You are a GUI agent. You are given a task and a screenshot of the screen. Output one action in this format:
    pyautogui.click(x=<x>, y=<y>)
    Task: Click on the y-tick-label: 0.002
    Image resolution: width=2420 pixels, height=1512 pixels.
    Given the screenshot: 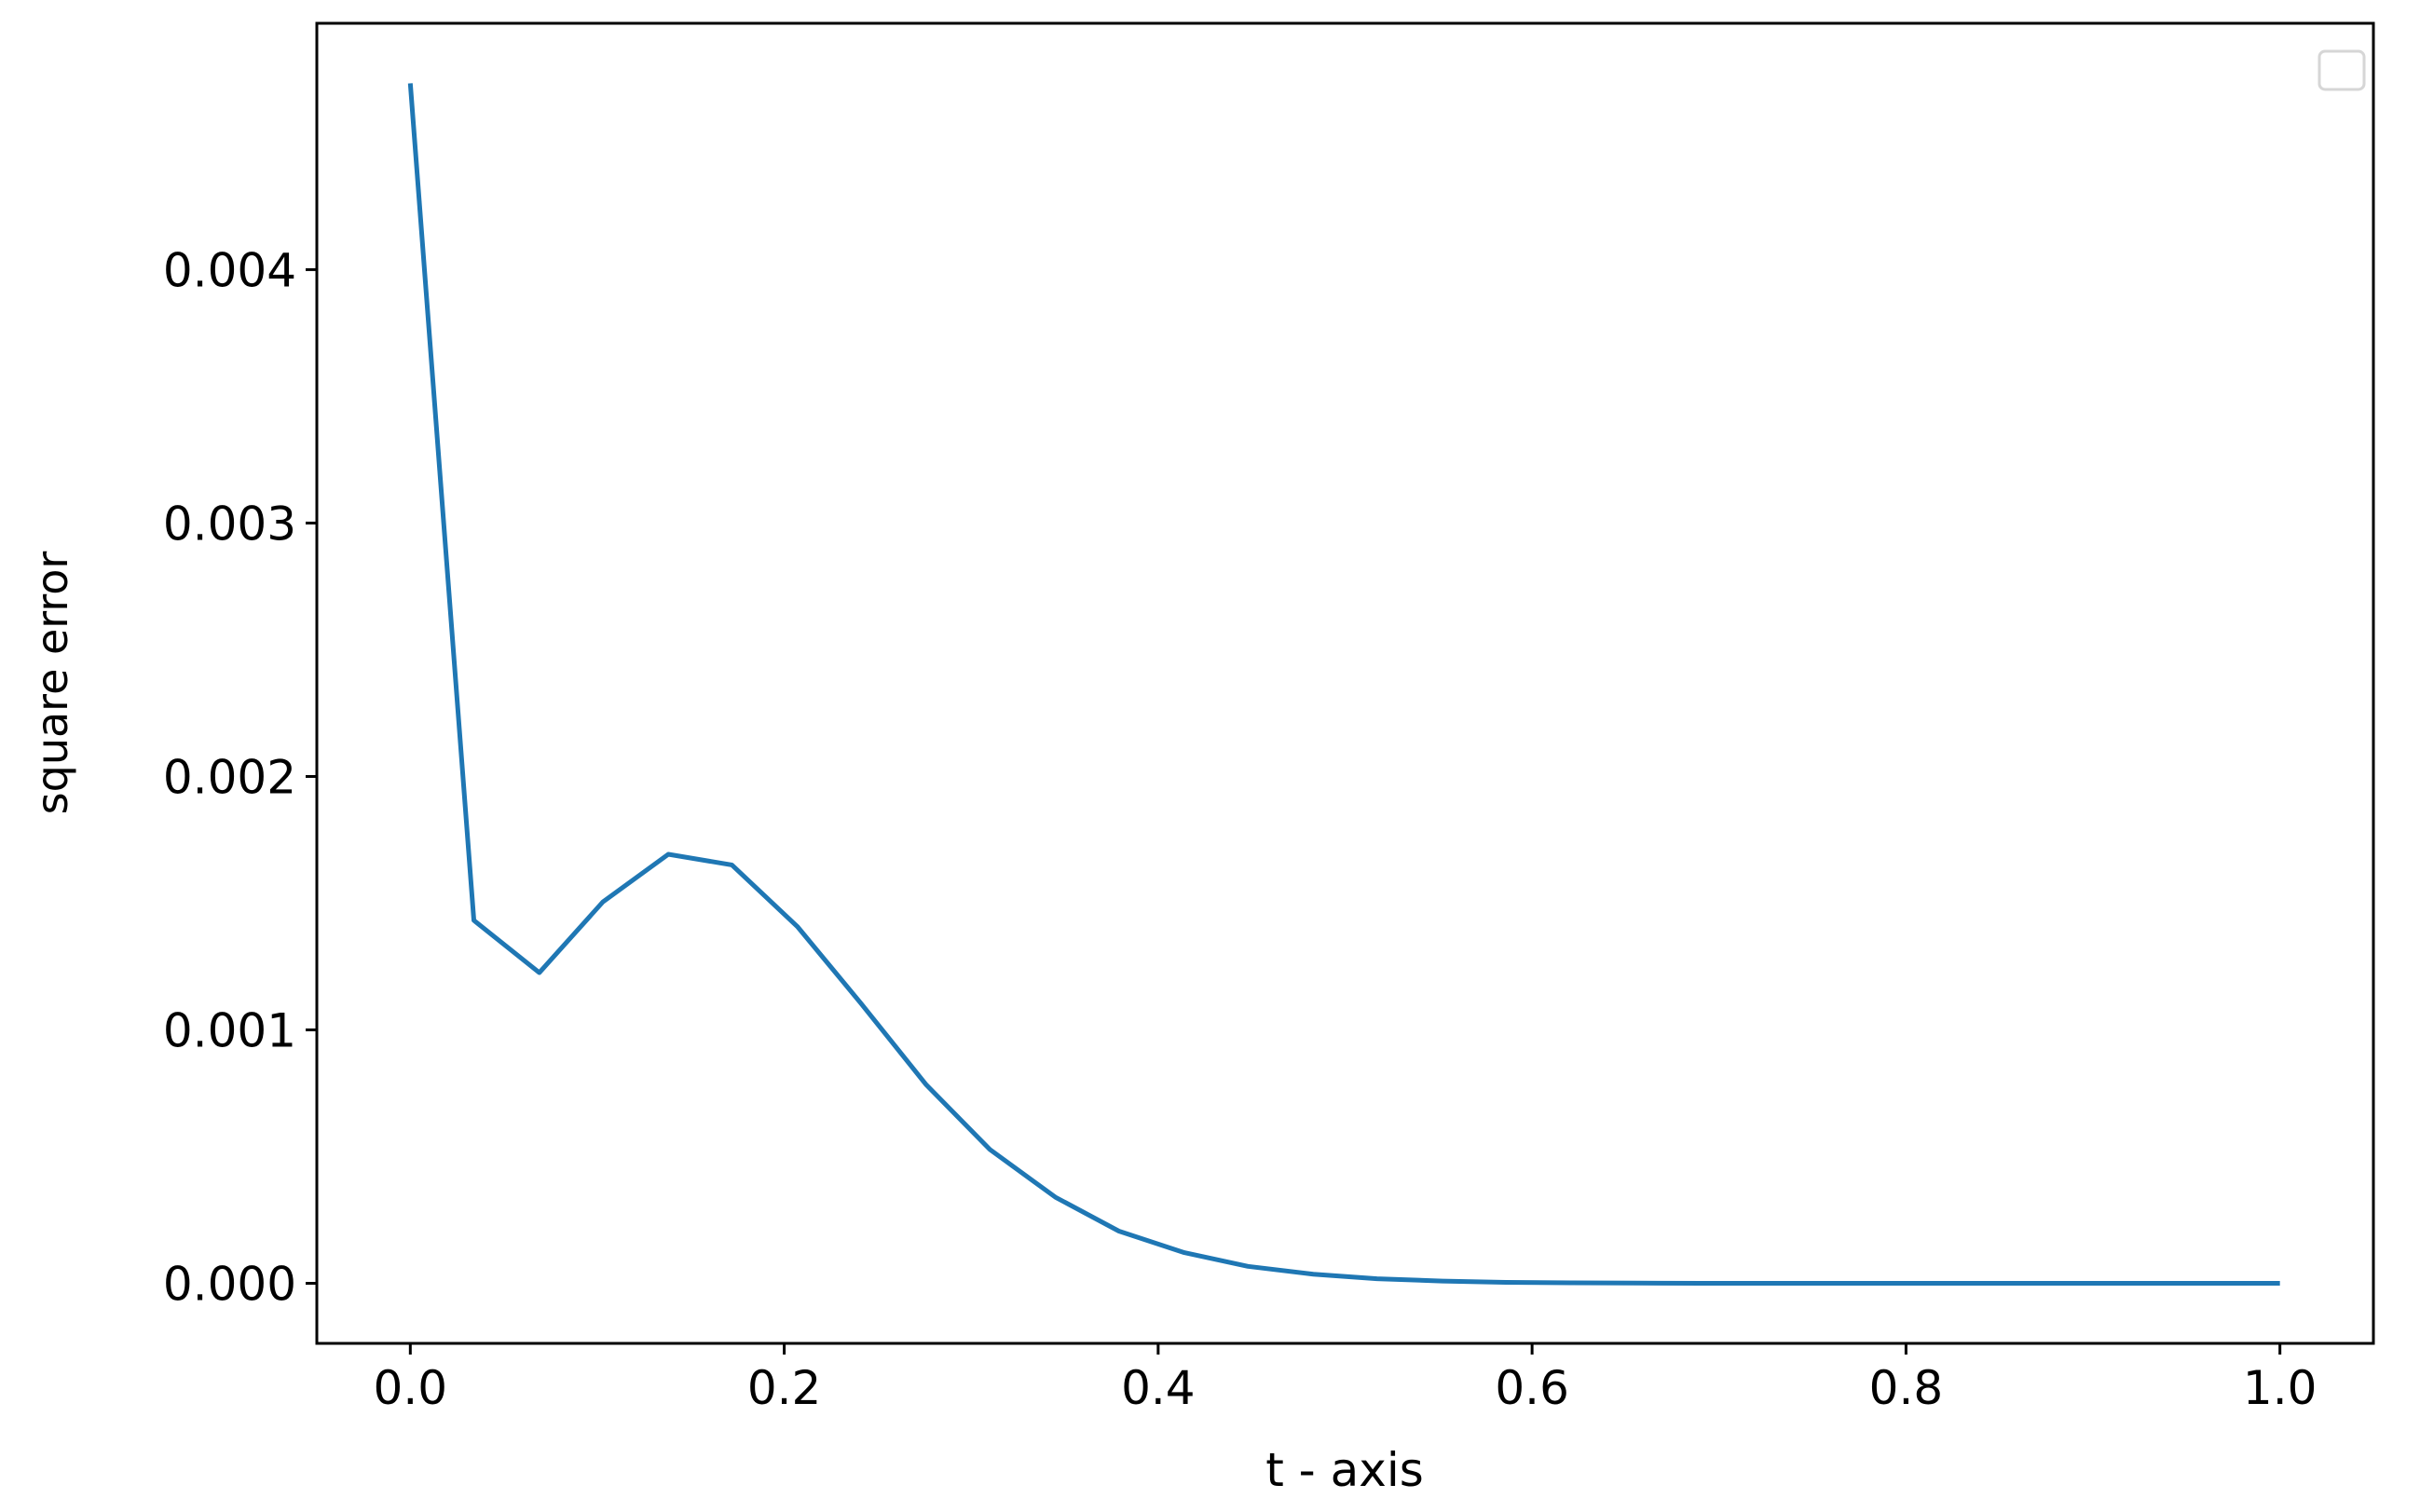 What is the action you would take?
    pyautogui.click(x=229, y=777)
    